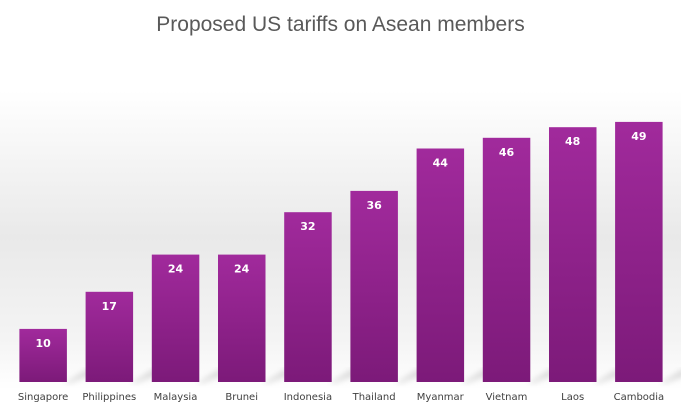 The width and height of the screenshot is (681, 410). Describe the element at coordinates (541, 376) in the screenshot. I see `bar-shadow-vietnam` at that location.